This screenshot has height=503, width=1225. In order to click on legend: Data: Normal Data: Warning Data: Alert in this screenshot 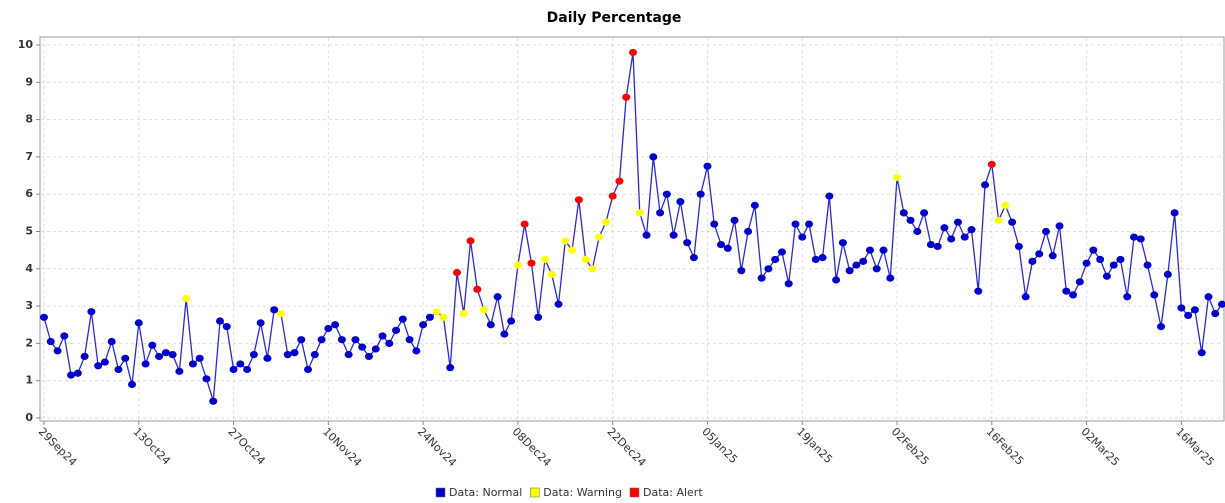, I will do `click(569, 492)`.